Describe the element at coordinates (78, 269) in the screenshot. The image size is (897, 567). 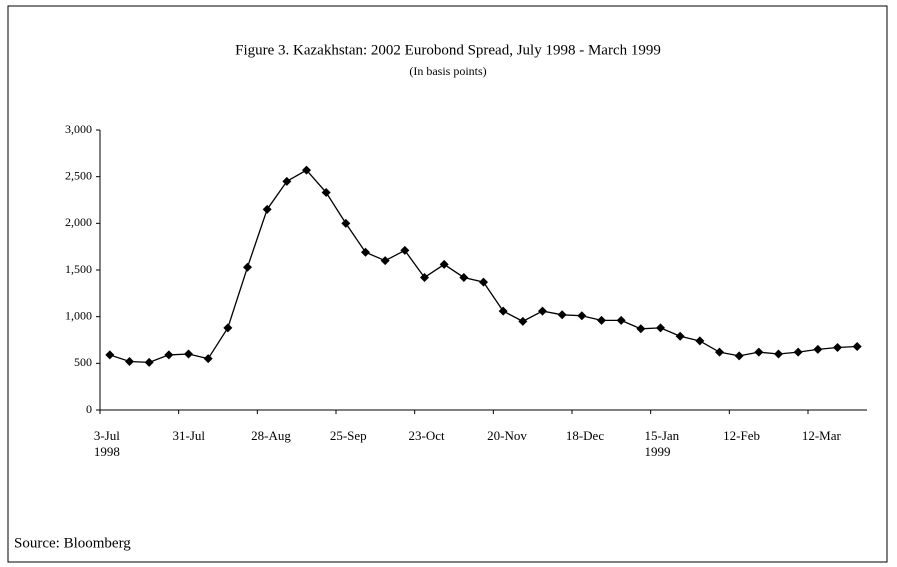
I see `y-tick-label: 1,500` at that location.